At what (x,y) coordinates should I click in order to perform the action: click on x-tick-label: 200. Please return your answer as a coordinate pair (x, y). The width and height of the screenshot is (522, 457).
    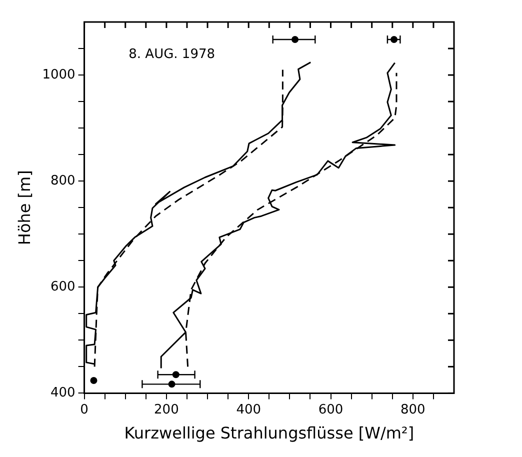
    Looking at the image, I should click on (166, 410).